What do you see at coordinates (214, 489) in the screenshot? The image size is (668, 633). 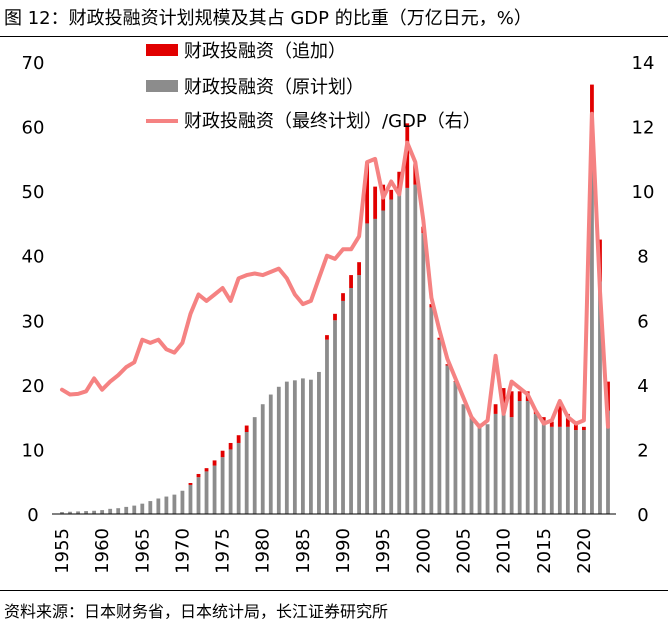 I see `bar-original-1974` at bounding box center [214, 489].